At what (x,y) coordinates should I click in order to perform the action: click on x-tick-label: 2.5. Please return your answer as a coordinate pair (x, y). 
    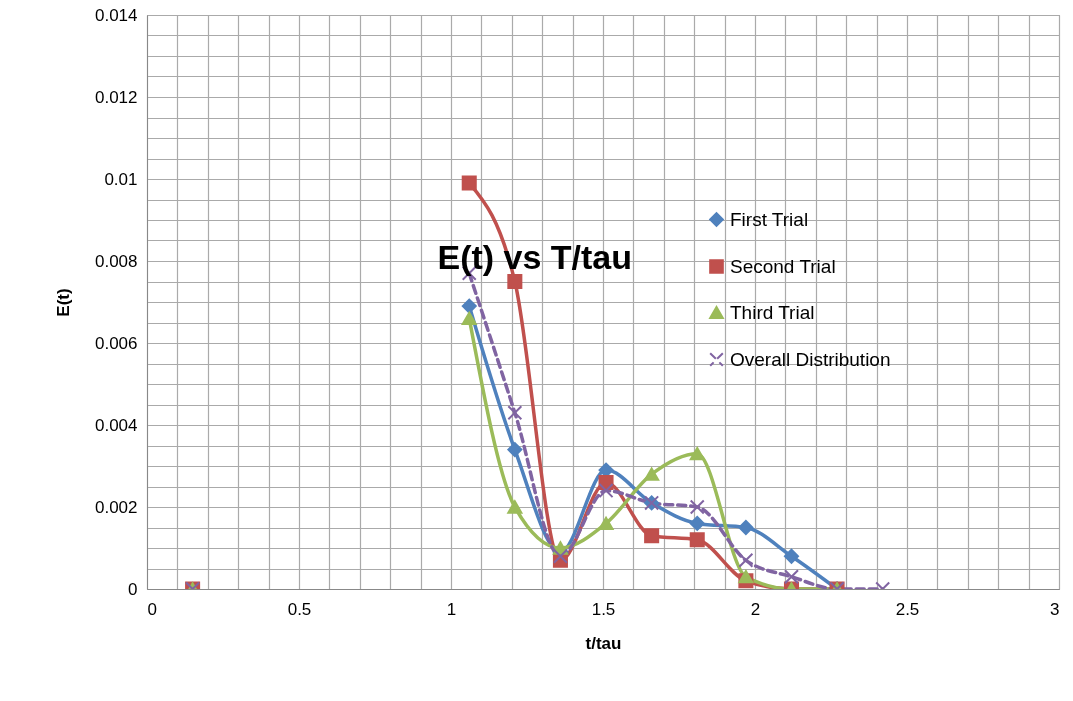
    Looking at the image, I should click on (907, 609).